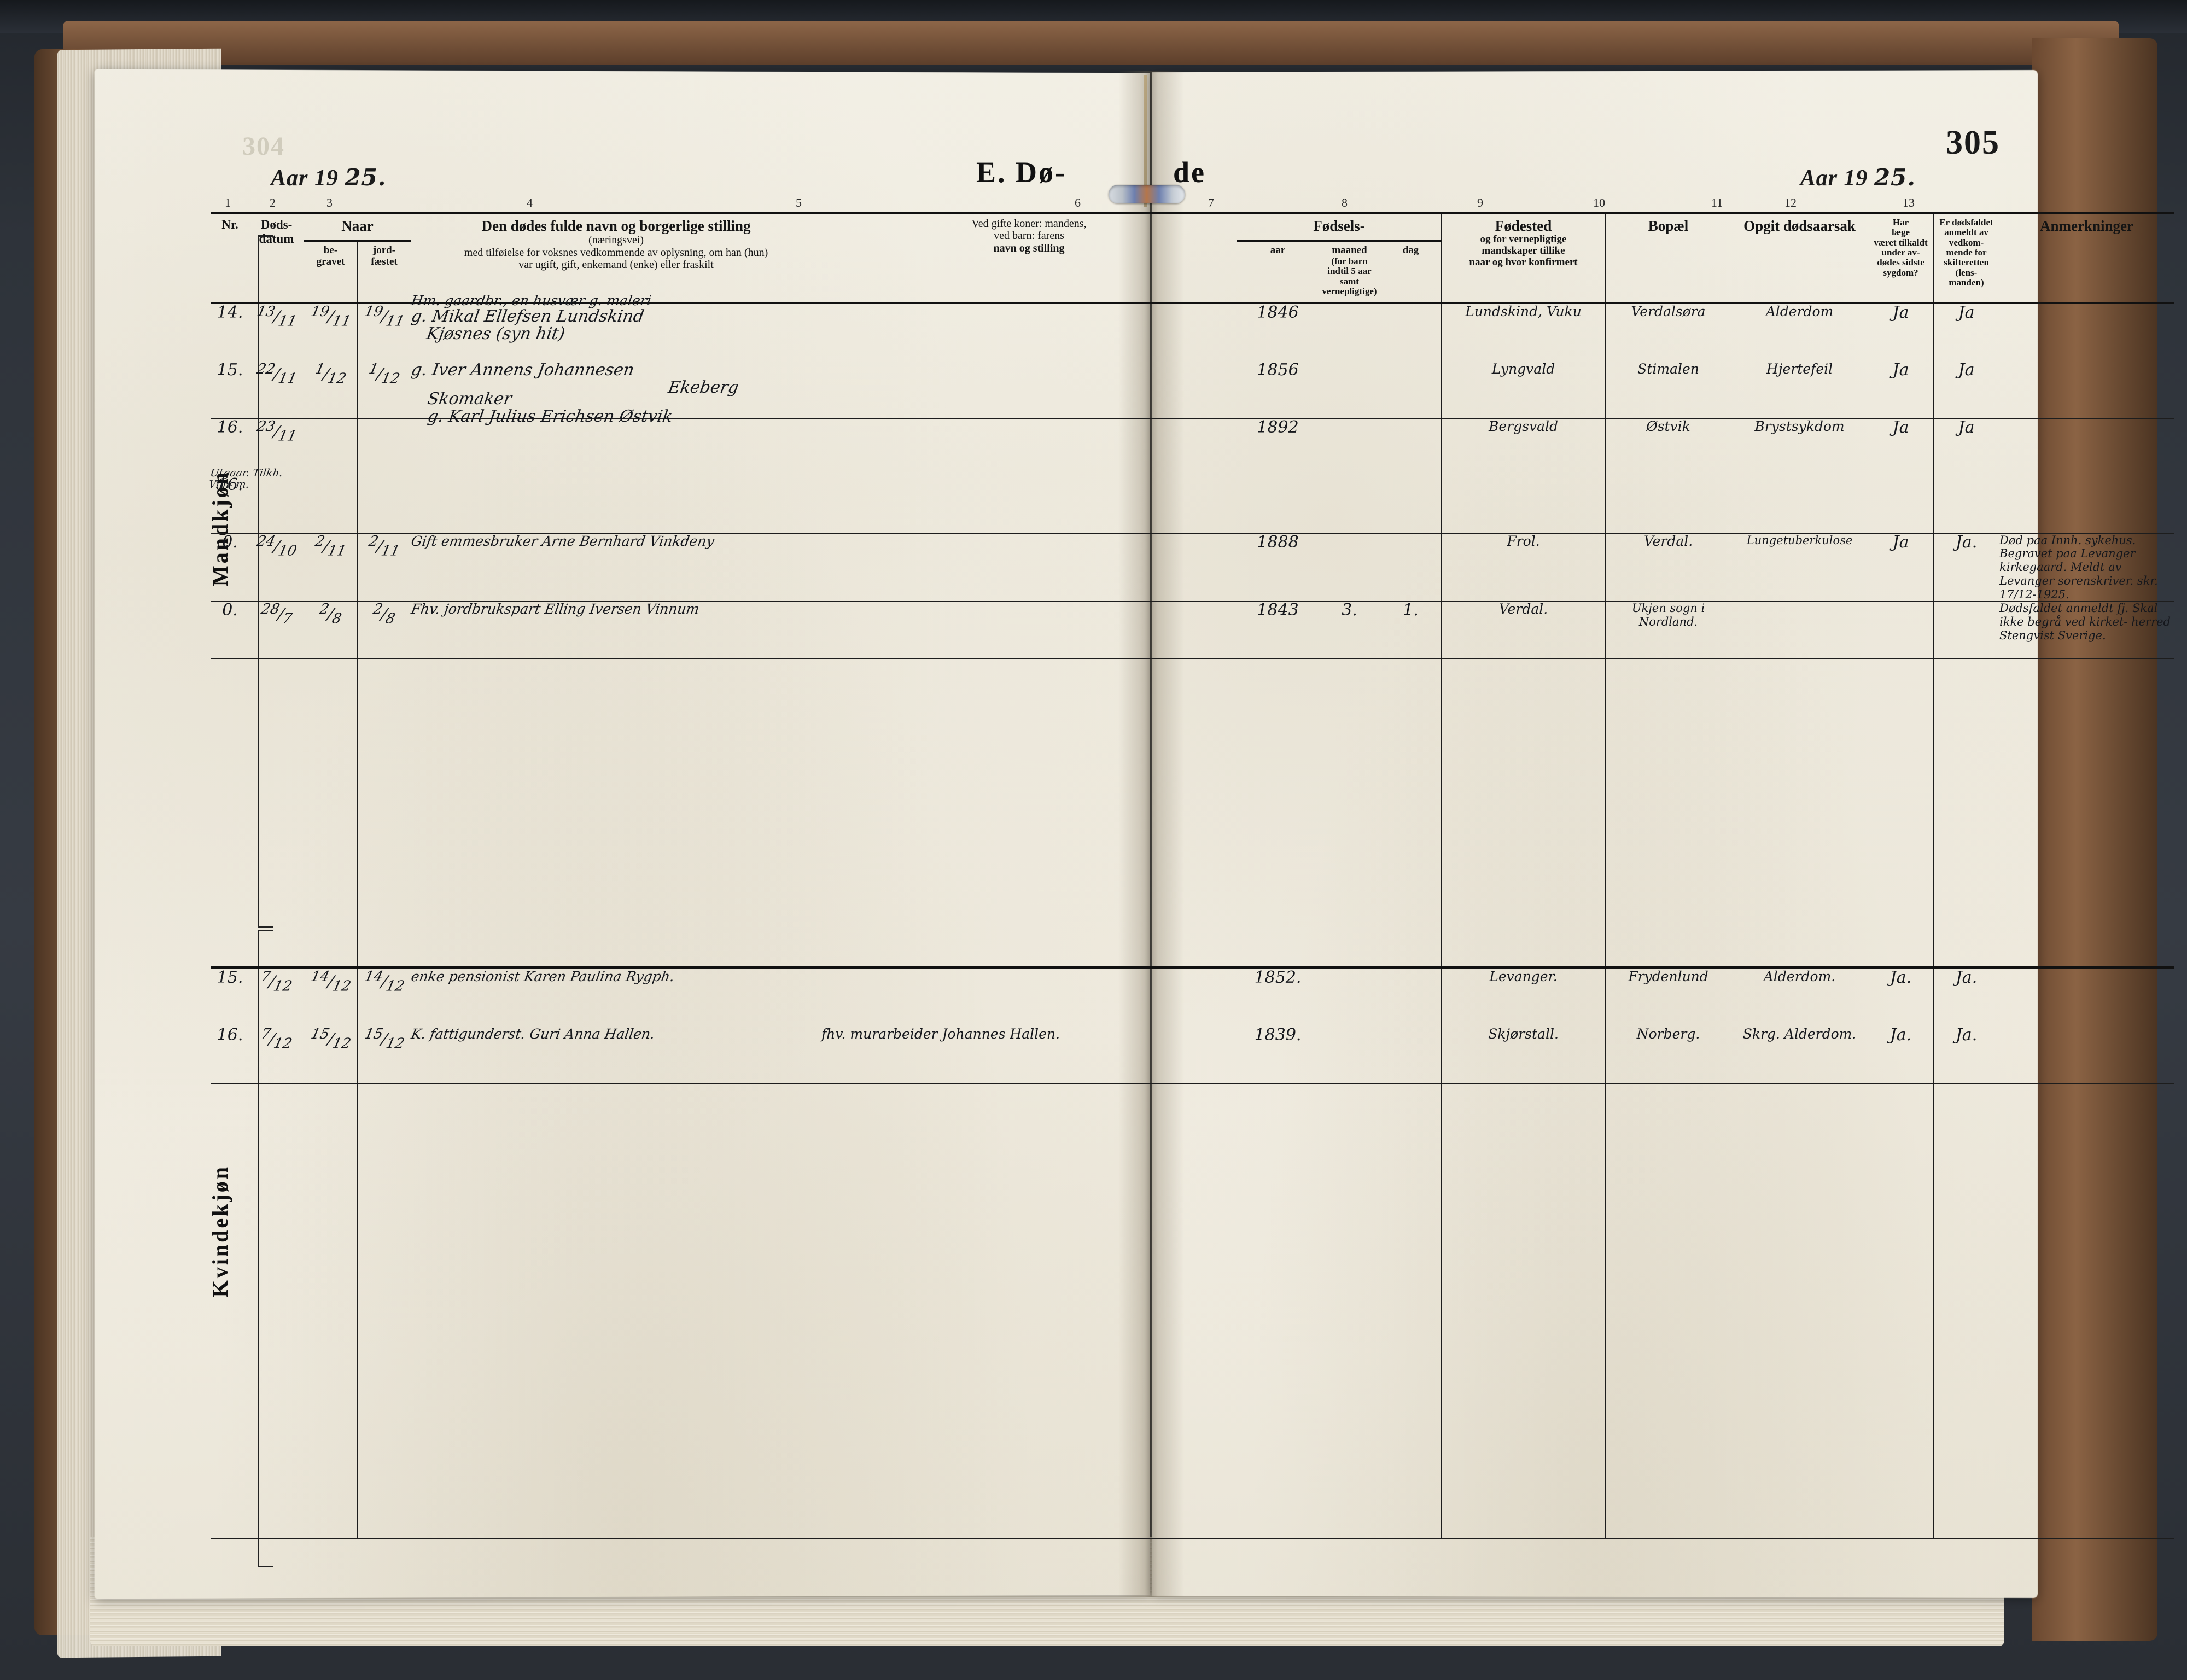 This screenshot has height=1680, width=2187. Describe the element at coordinates (384, 331) in the screenshot. I see `cell-jordfaestet: 19/11` at that location.